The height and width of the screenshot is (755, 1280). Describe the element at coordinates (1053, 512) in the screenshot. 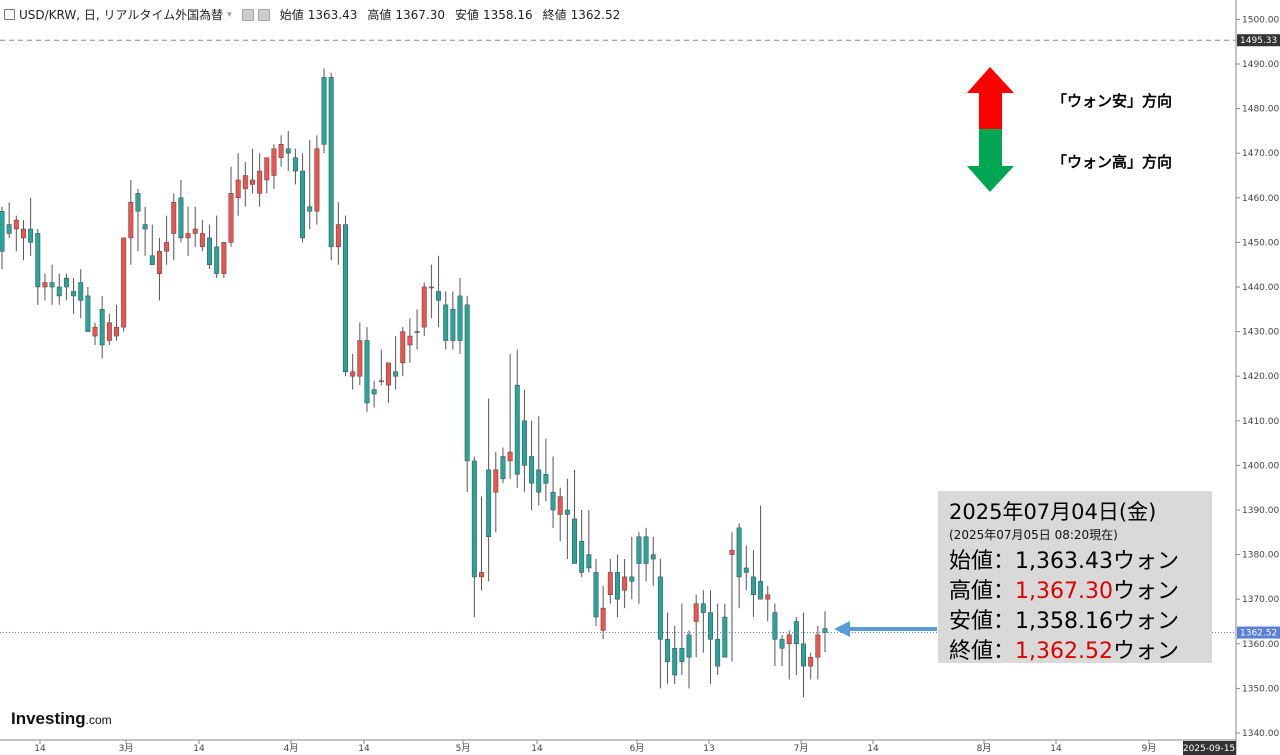

I see `info-date: 2025年07月04日(金)` at that location.